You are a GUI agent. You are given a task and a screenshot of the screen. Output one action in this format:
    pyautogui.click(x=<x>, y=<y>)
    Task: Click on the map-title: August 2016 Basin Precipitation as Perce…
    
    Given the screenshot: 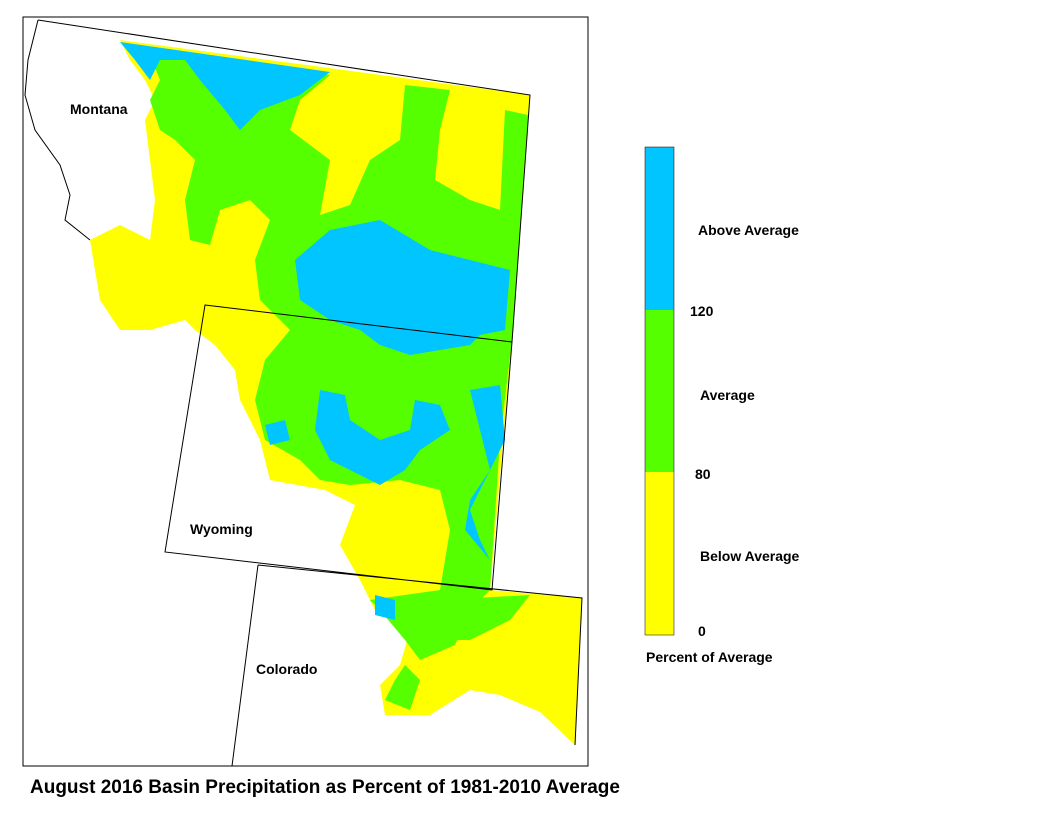 What is the action you would take?
    pyautogui.click(x=325, y=787)
    